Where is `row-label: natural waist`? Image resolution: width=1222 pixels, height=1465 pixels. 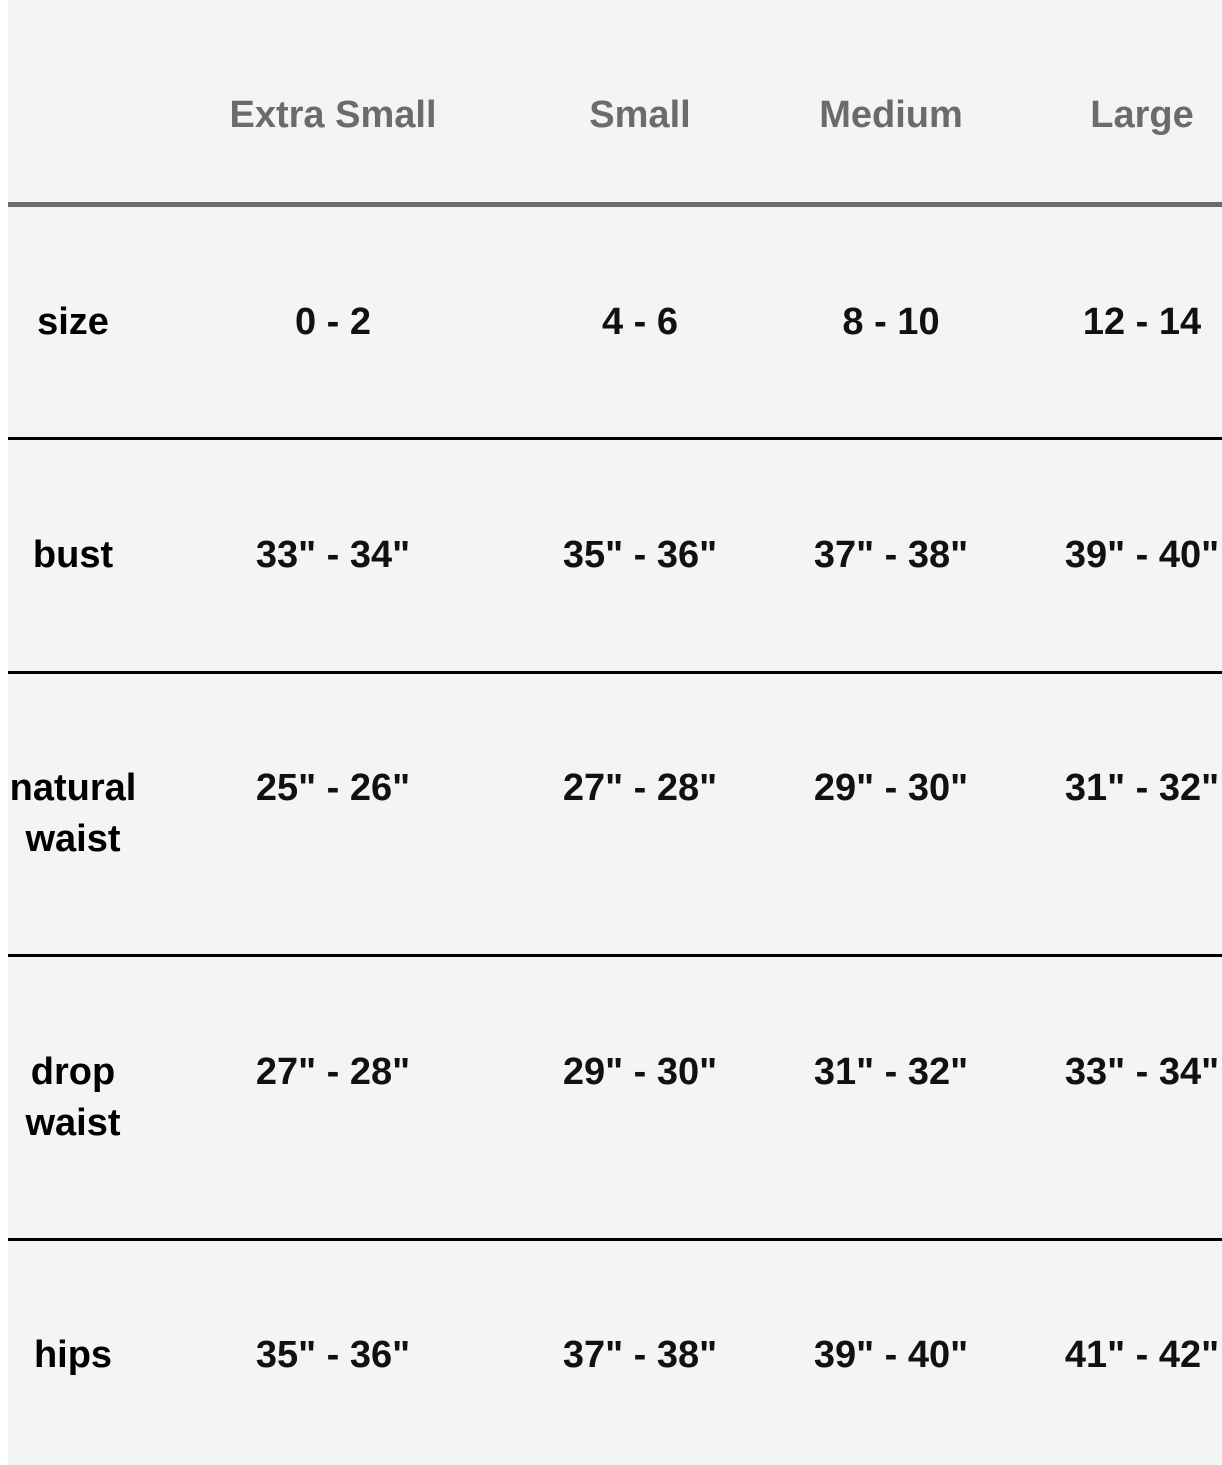 row-label: natural waist is located at coordinates (73, 813).